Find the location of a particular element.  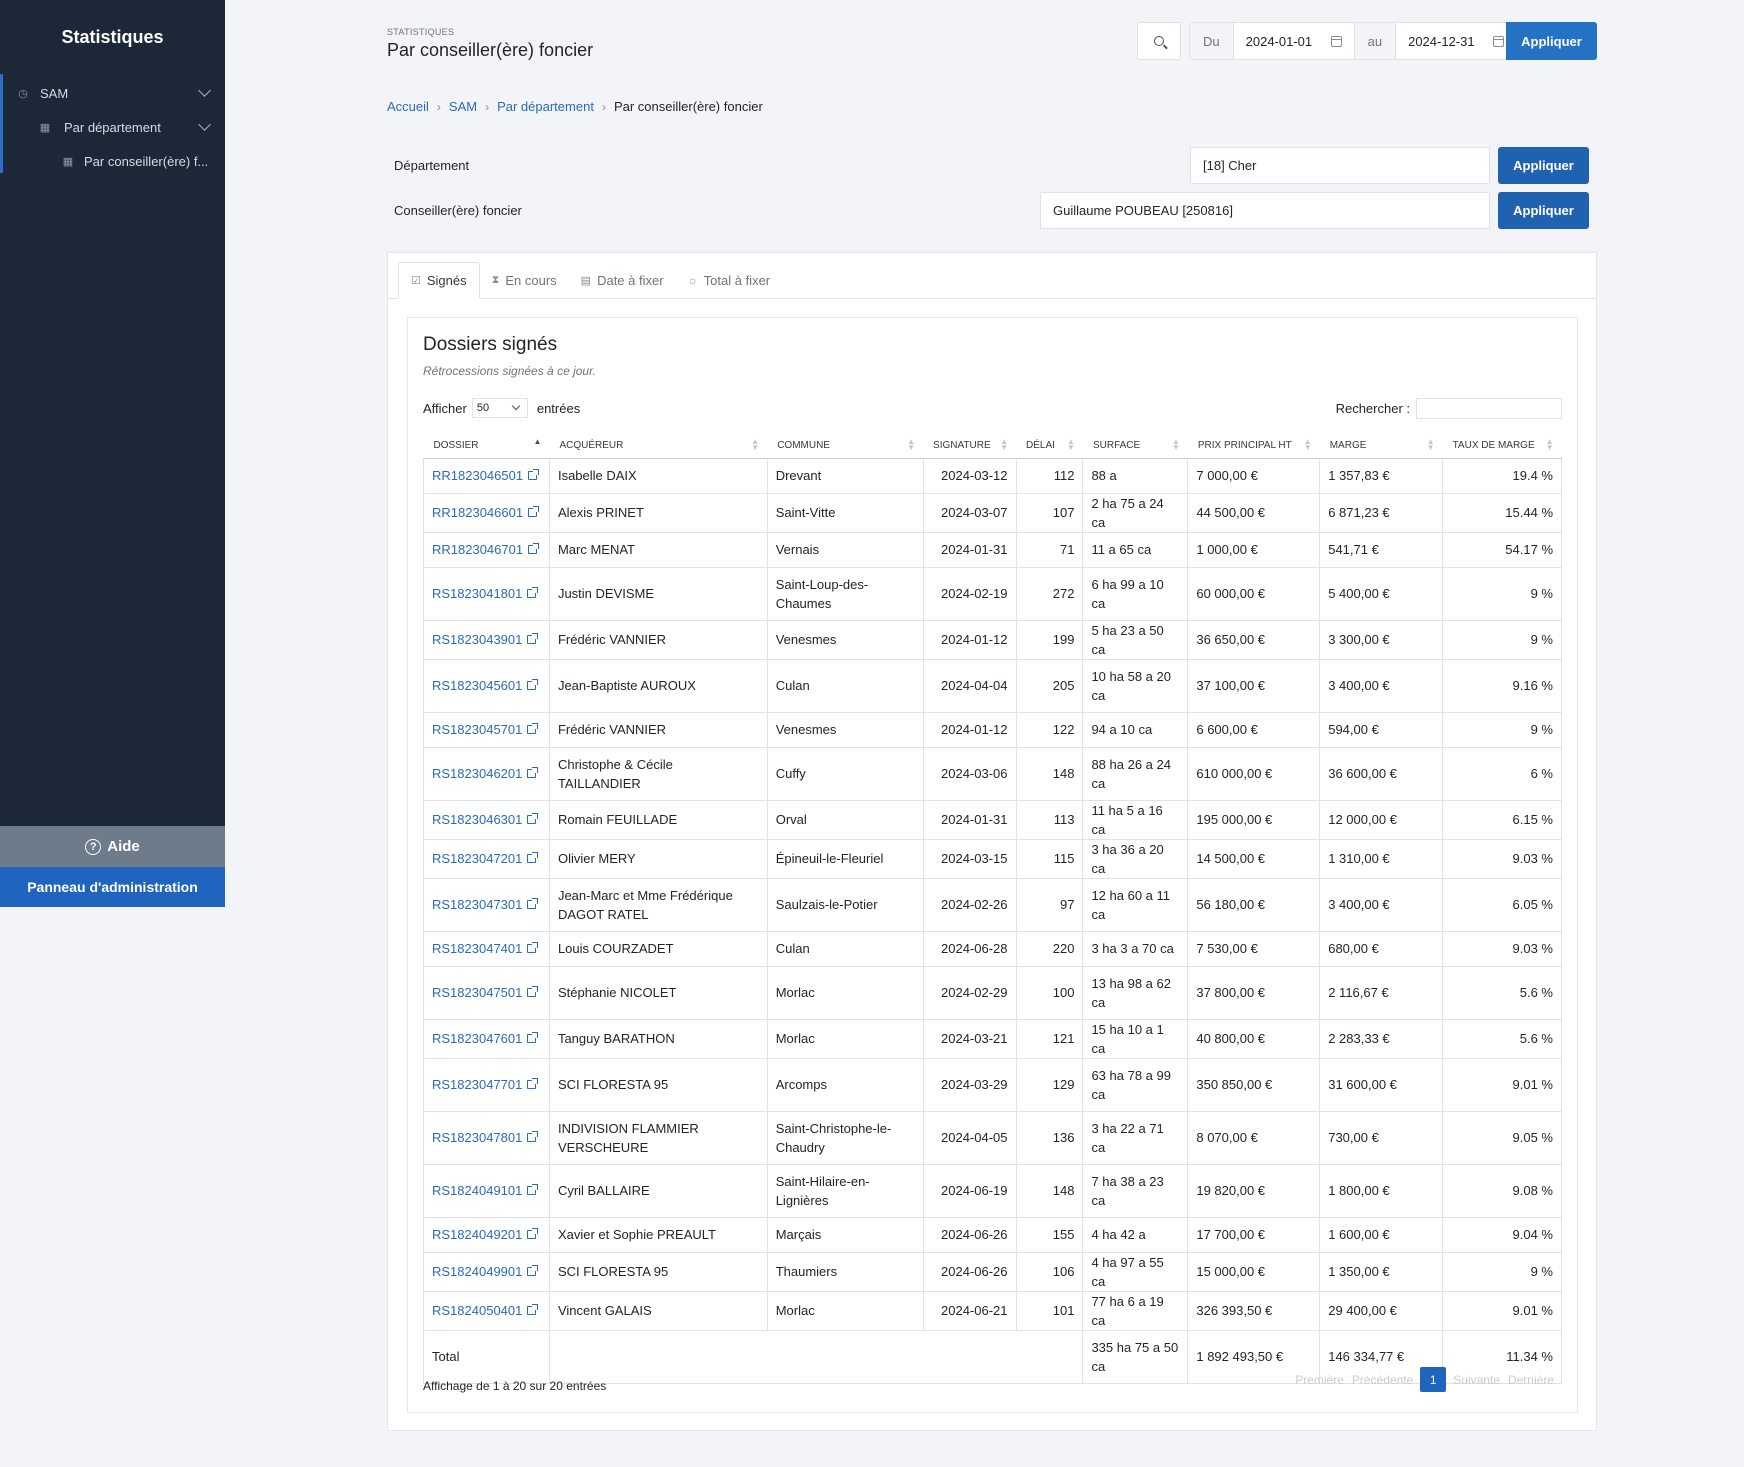

dossier-id: RR1823046601 is located at coordinates (478, 512).